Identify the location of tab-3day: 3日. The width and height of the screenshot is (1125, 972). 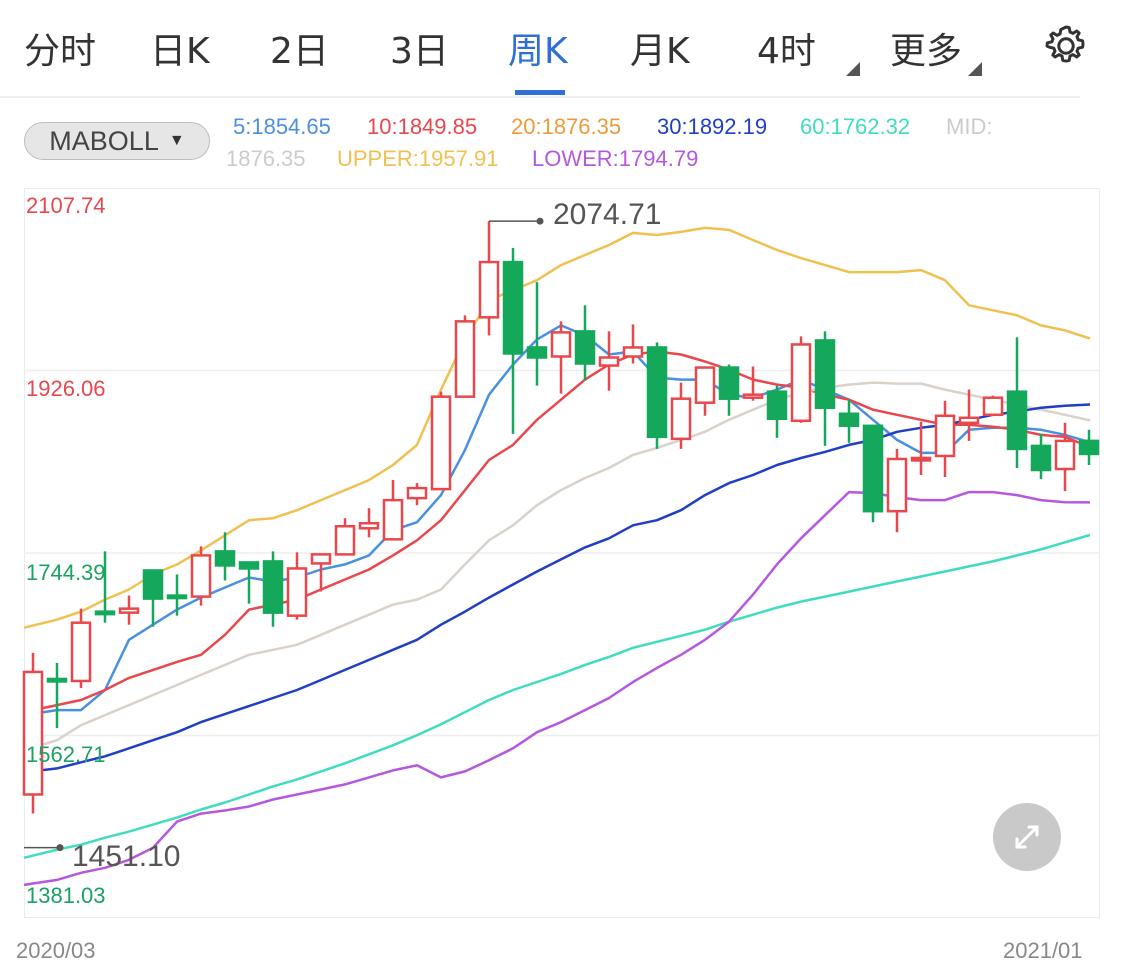
(419, 51).